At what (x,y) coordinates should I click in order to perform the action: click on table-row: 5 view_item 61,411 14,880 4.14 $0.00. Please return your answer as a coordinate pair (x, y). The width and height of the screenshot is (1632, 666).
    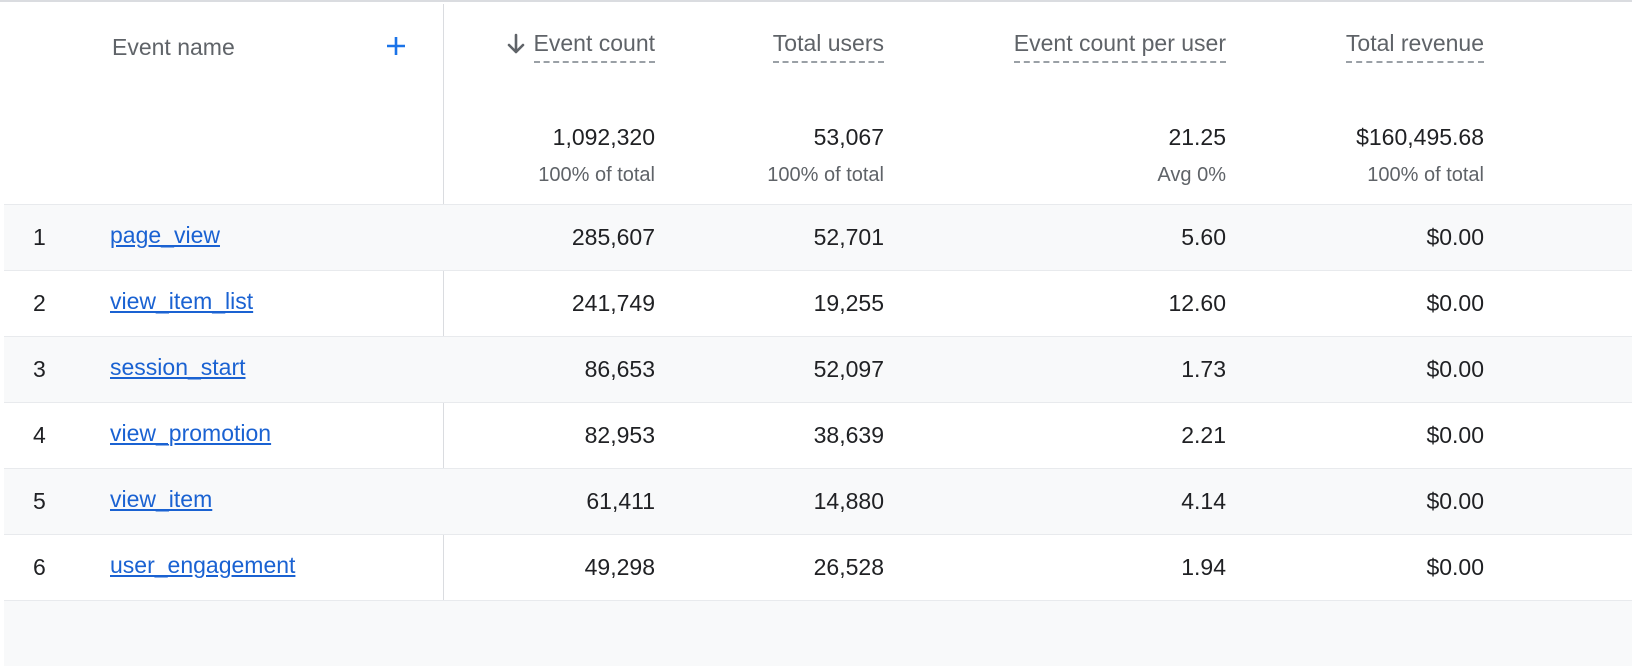
    Looking at the image, I should click on (818, 501).